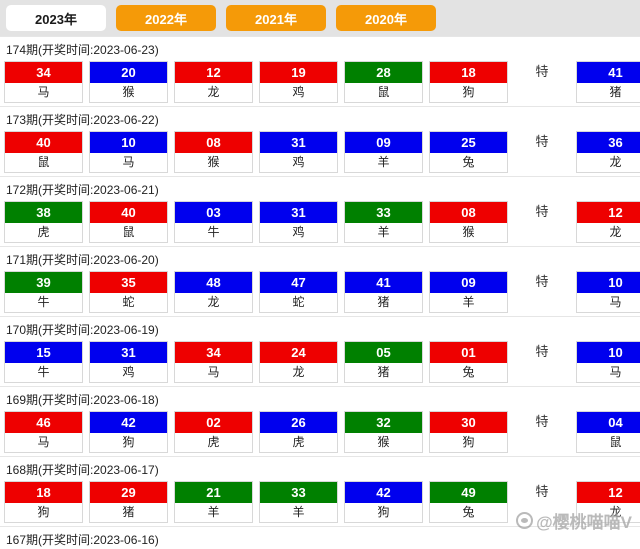 The width and height of the screenshot is (640, 549). I want to click on ball-number: 10, so click(128, 142).